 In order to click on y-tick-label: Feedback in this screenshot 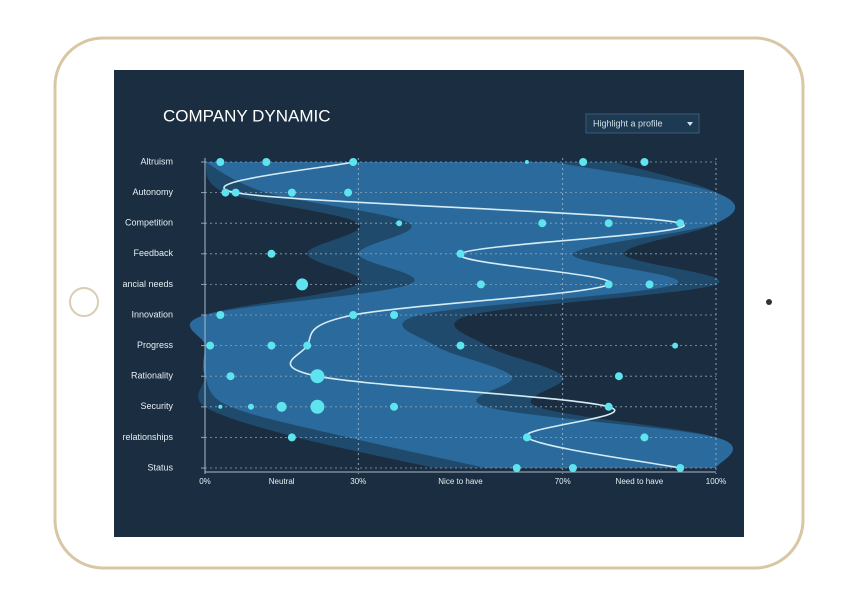, I will do `click(153, 253)`.